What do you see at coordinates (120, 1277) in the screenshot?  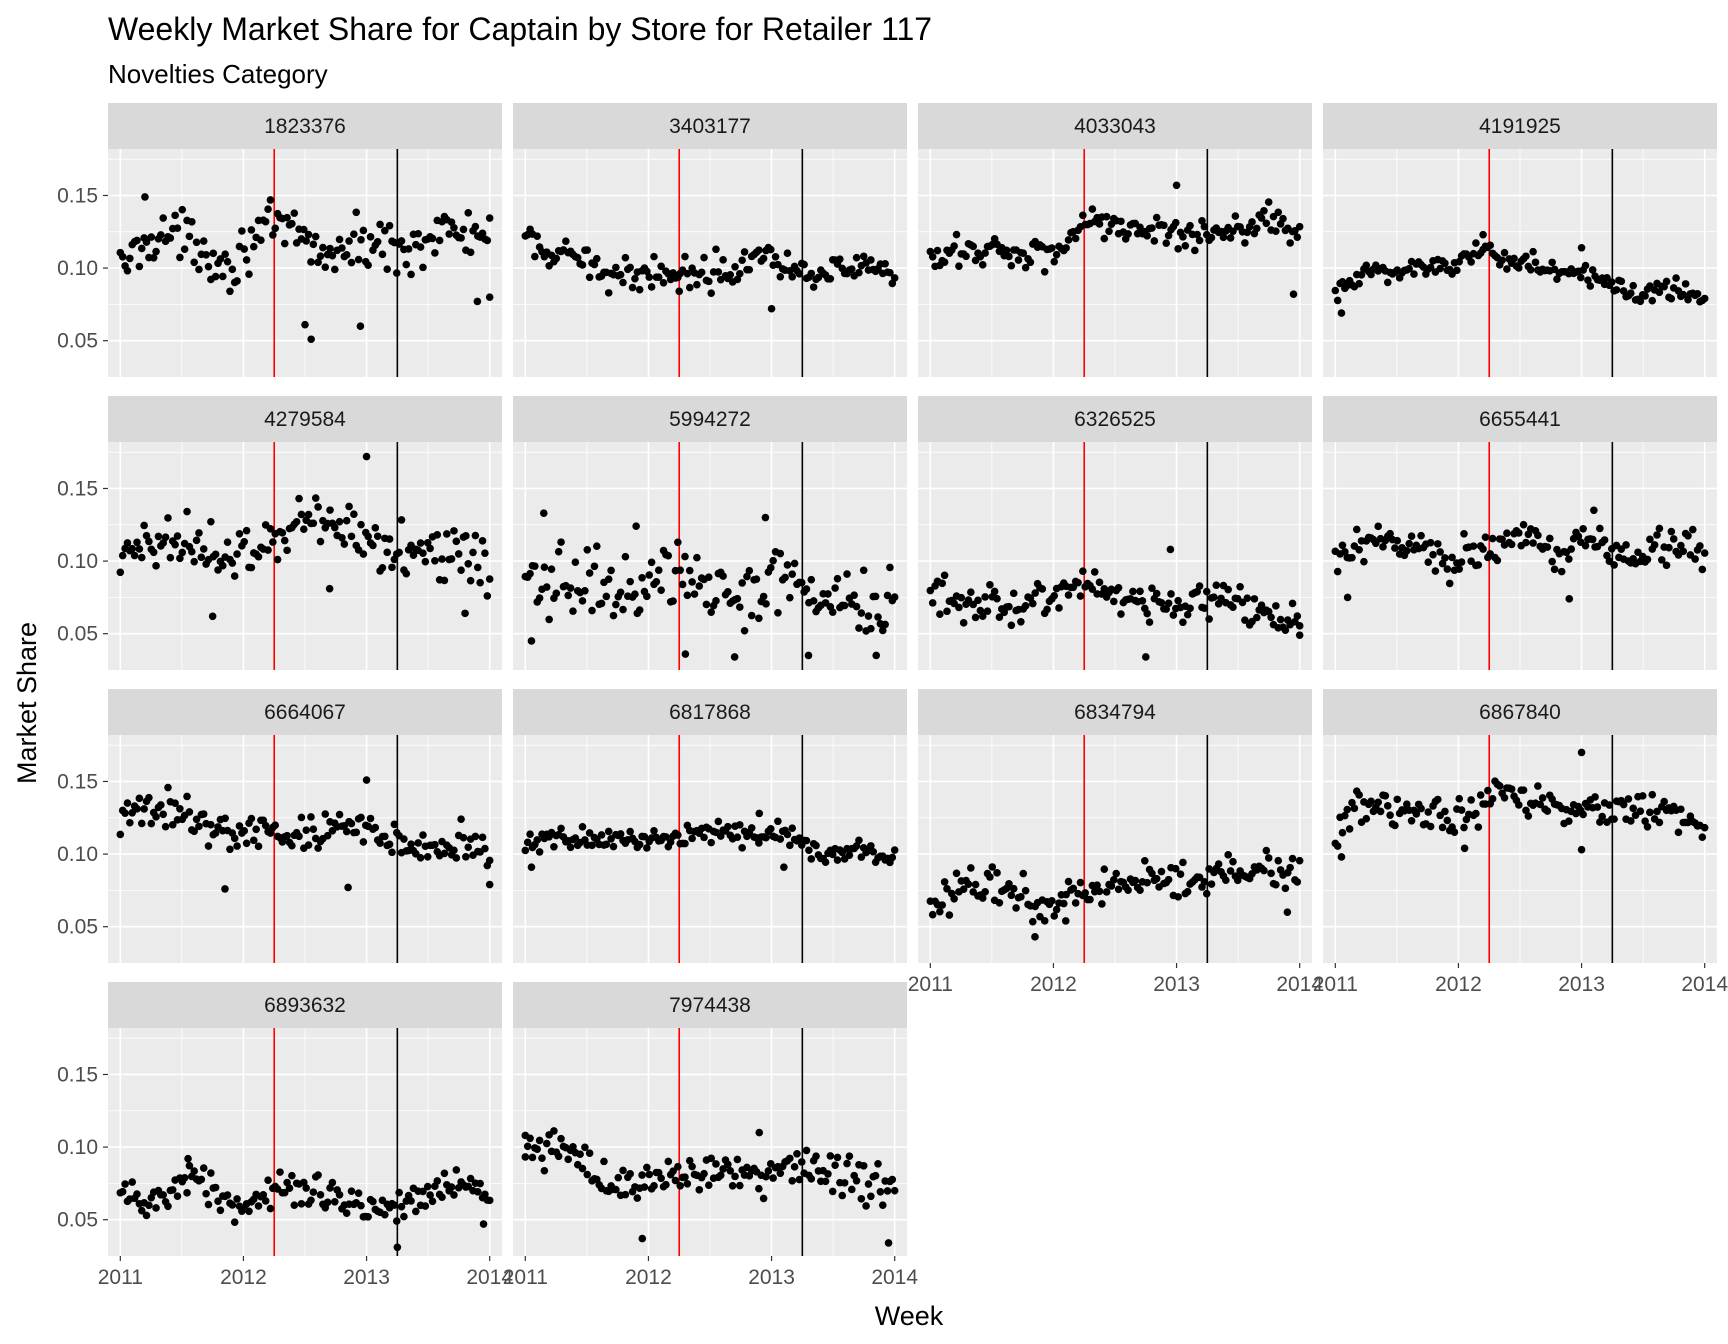 I see `x-tick-label: 2011` at bounding box center [120, 1277].